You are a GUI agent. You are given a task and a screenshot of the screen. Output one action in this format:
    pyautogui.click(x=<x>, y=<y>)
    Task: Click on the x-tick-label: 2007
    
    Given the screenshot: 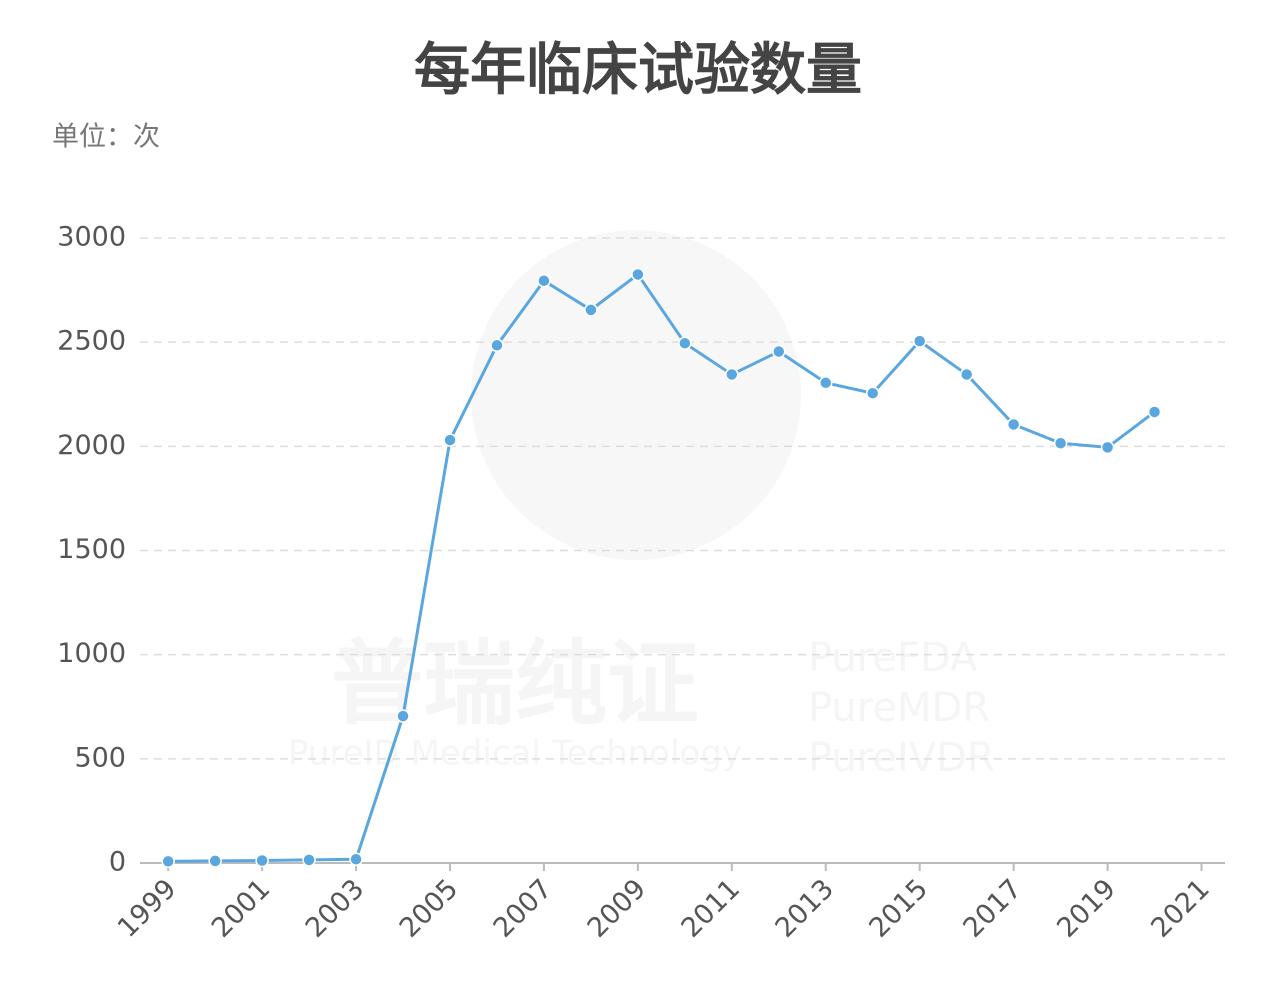 What is the action you would take?
    pyautogui.click(x=523, y=908)
    